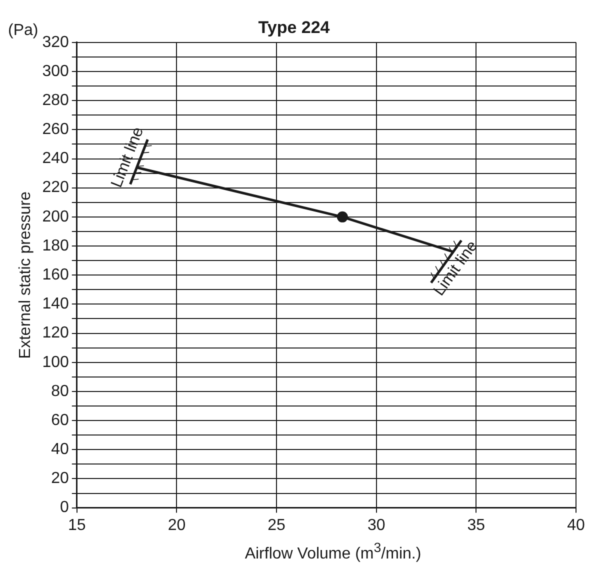 The image size is (606, 581). I want to click on y-tick-label: 240, so click(55, 159).